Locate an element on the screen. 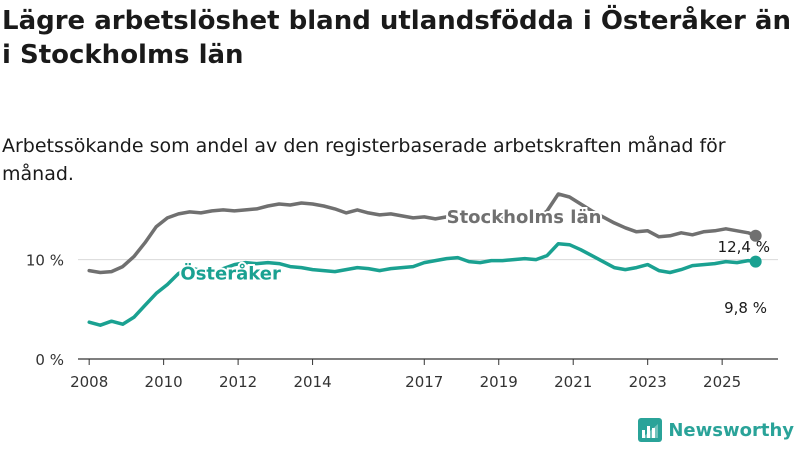  x-tick-label: 2021 is located at coordinates (573, 382).